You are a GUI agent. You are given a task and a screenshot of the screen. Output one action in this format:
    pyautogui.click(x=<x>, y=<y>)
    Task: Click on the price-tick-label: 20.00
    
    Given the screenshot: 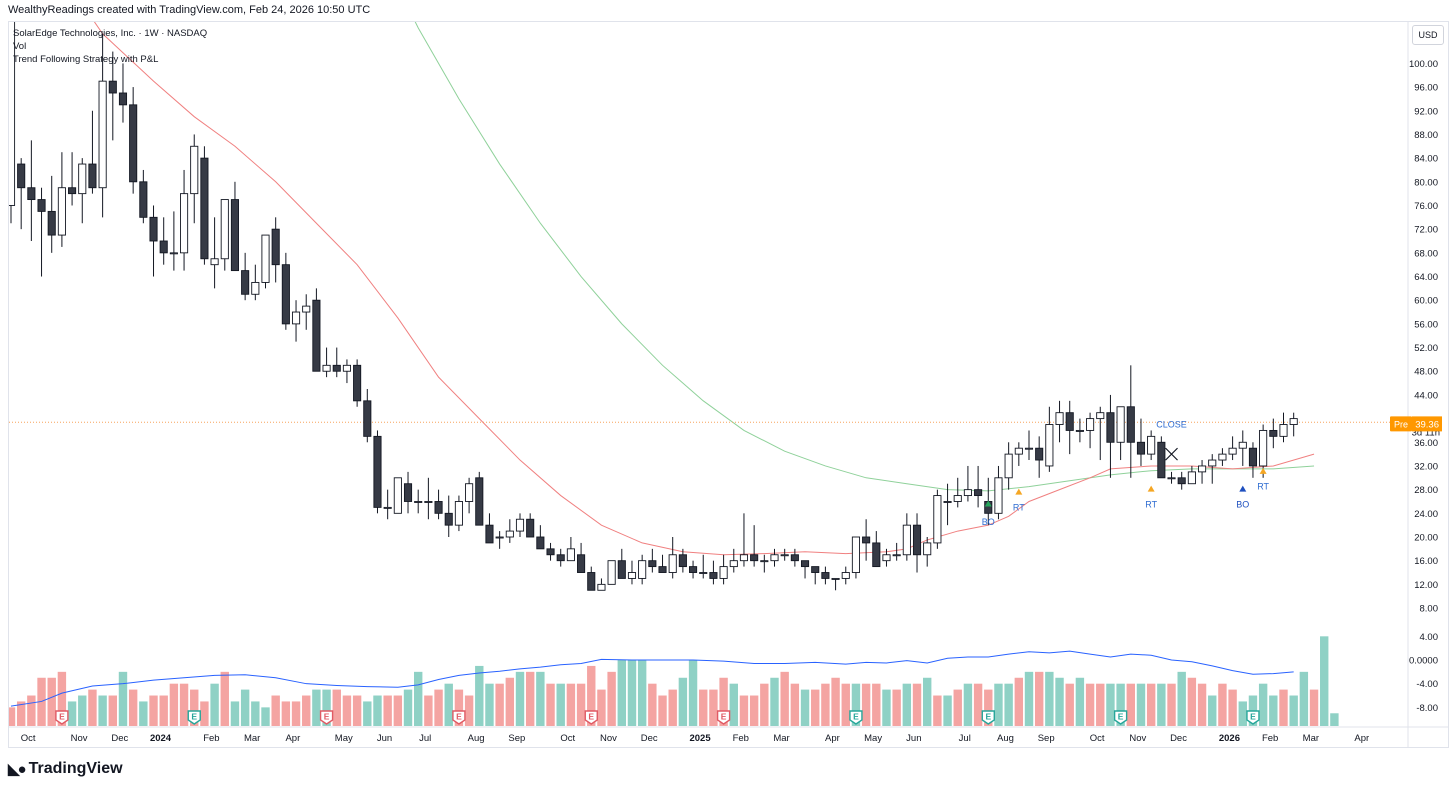 What is the action you would take?
    pyautogui.click(x=1426, y=538)
    